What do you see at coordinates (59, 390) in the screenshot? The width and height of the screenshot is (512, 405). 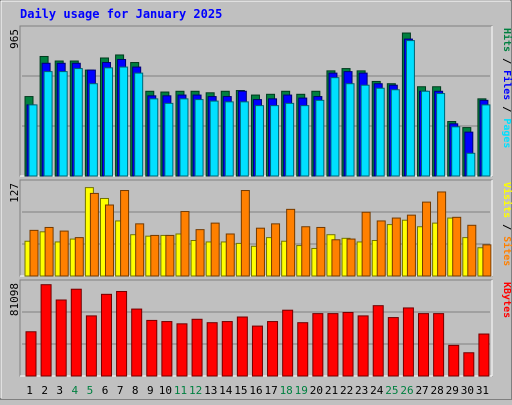 I see `x-tick-label-day-3: 3` at bounding box center [59, 390].